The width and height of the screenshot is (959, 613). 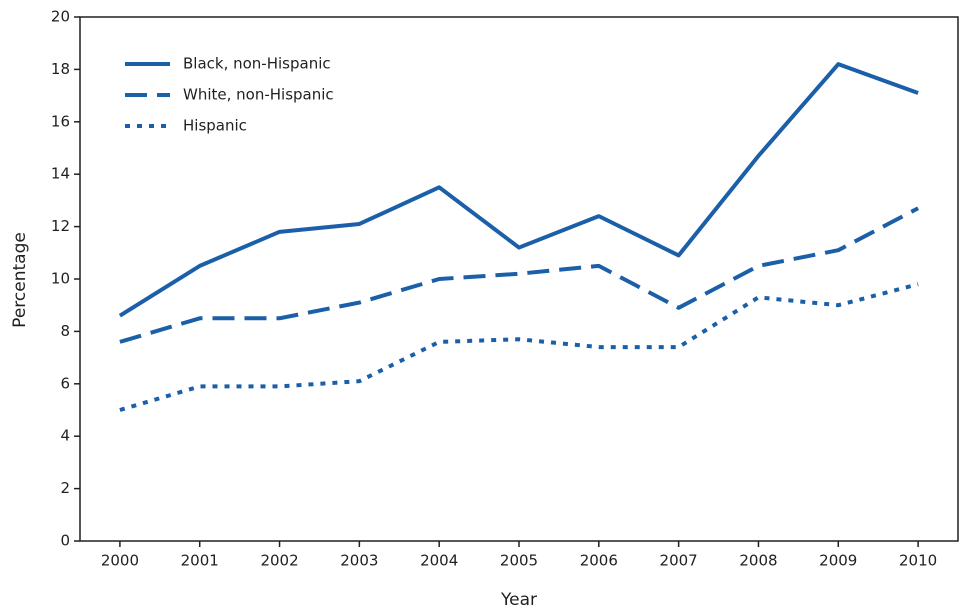 I want to click on y-tick-label: 18, so click(x=60, y=69).